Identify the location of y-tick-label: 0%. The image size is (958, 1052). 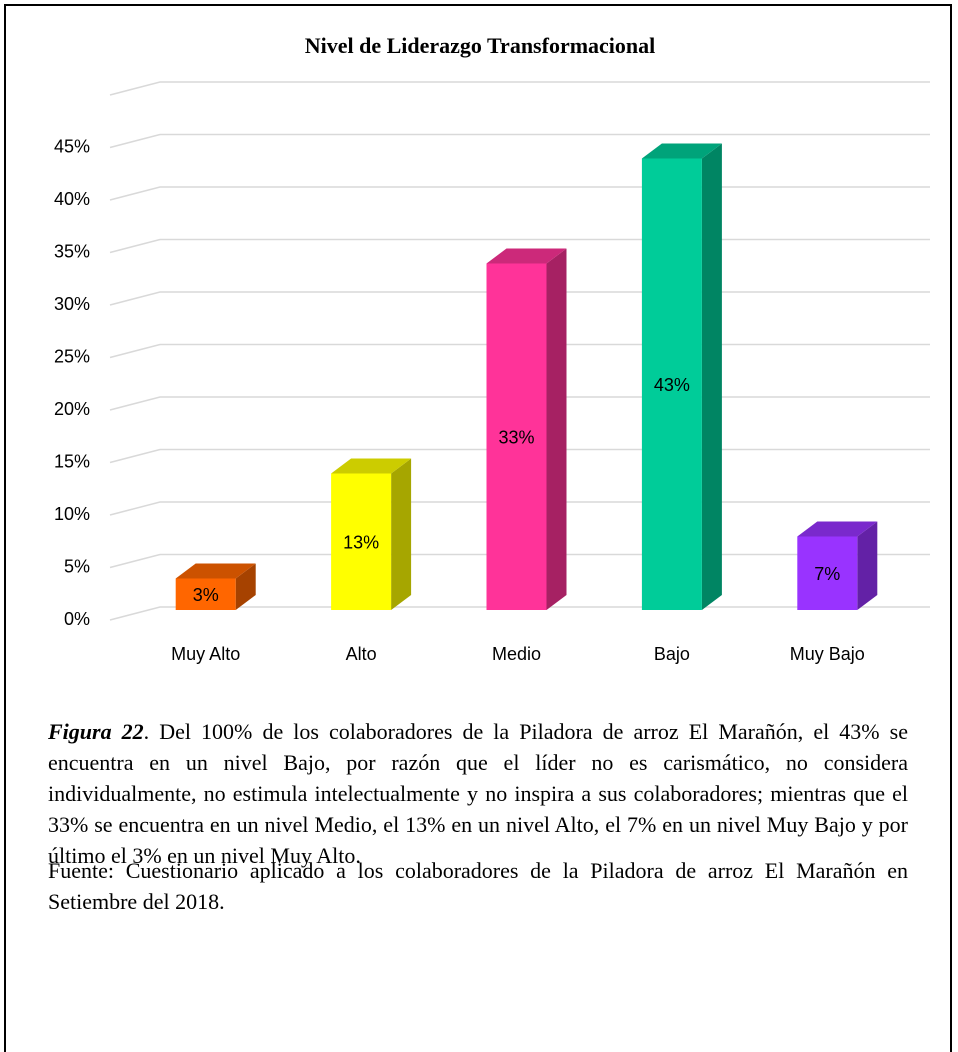
(77, 619).